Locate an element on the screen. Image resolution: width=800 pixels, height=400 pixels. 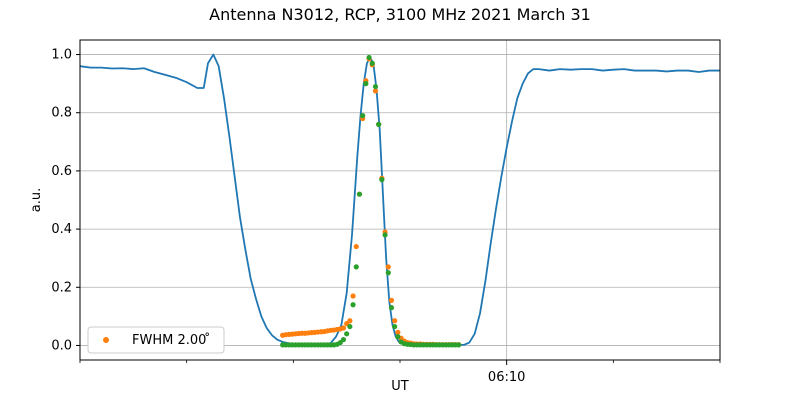
legend: FWHM 2.00 ̊ is located at coordinates (156, 340).